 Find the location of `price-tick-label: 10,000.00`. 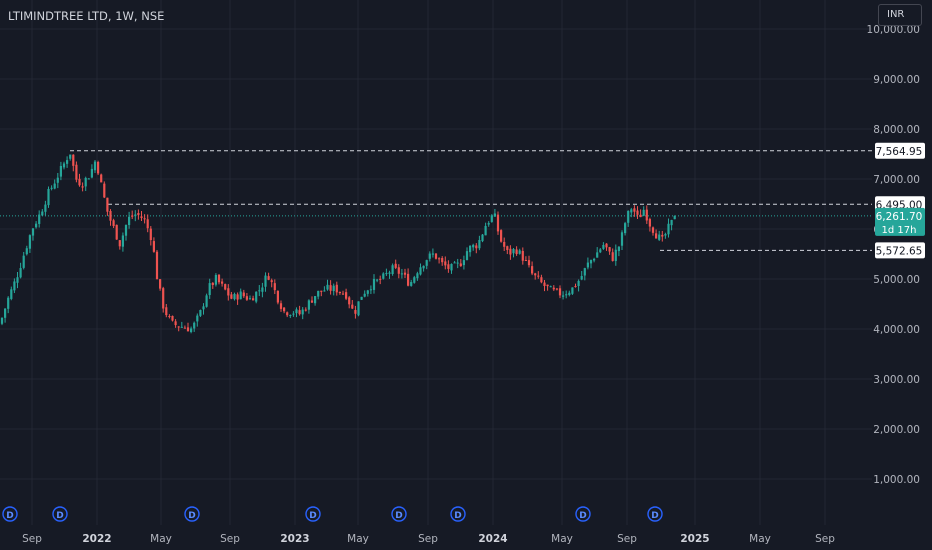

price-tick-label: 10,000.00 is located at coordinates (893, 30).